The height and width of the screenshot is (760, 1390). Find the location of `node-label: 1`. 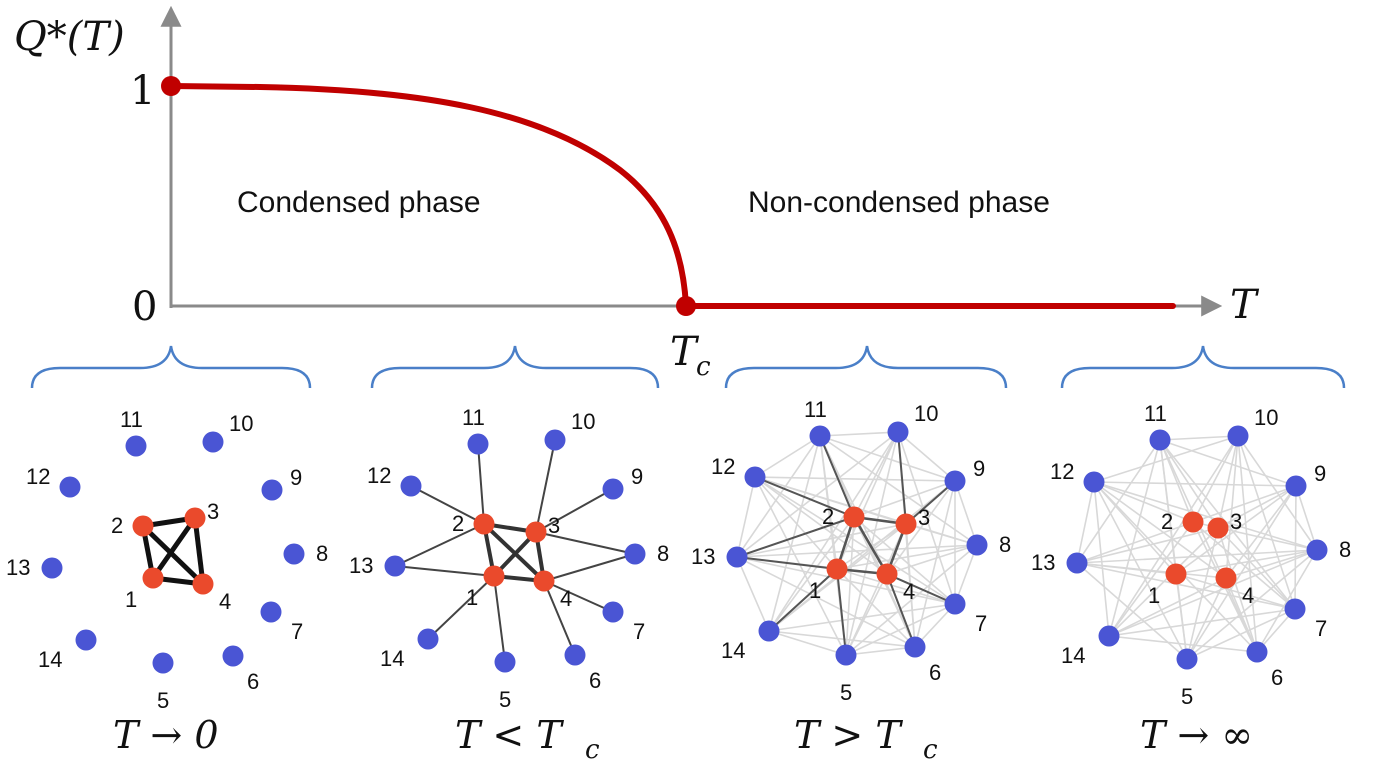

node-label: 1 is located at coordinates (1154, 595).